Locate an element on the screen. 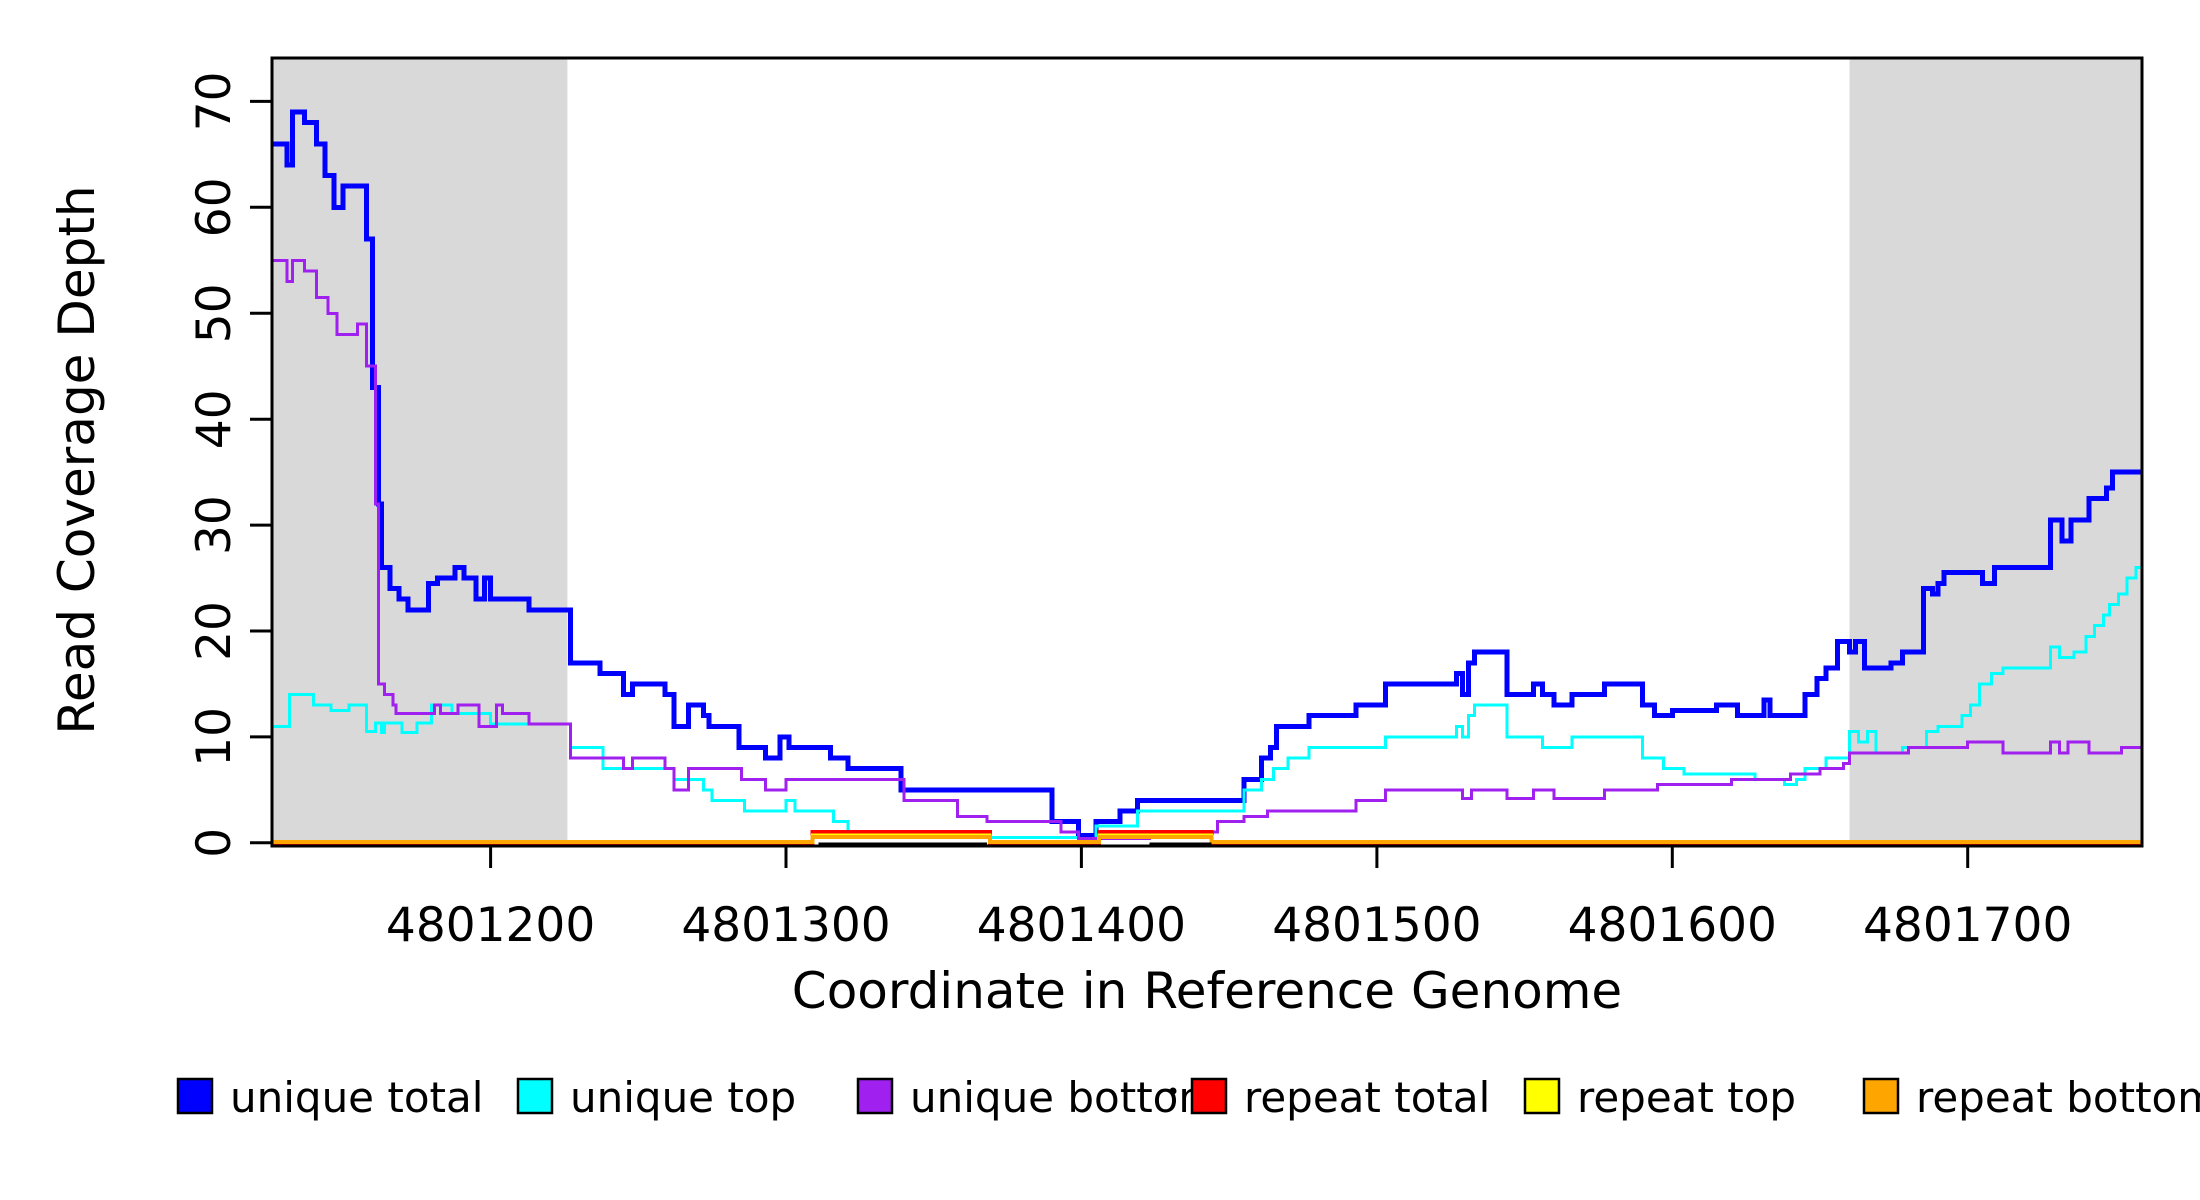 Image resolution: width=2200 pixels, height=1200 pixels. x-tick-label: 4801300 is located at coordinates (785, 925).